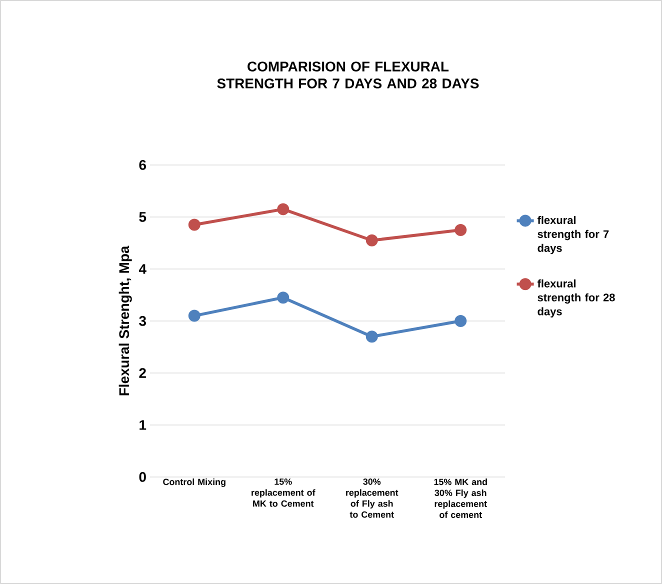 Image resolution: width=662 pixels, height=584 pixels. I want to click on y-tick-label: 0, so click(142, 477).